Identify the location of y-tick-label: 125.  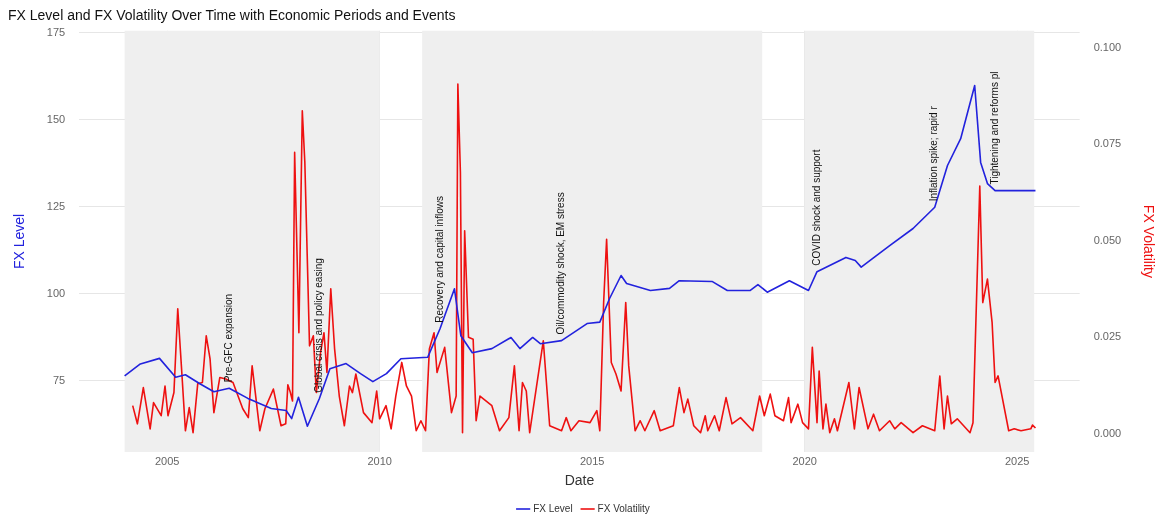
(56, 205).